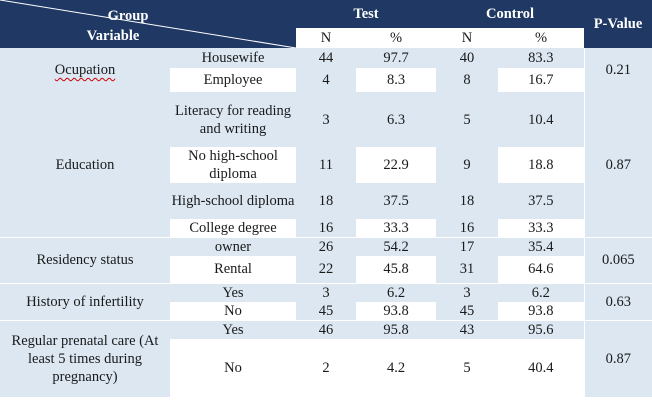  I want to click on row-subcategory: Literacy for reading and writing, so click(233, 119).